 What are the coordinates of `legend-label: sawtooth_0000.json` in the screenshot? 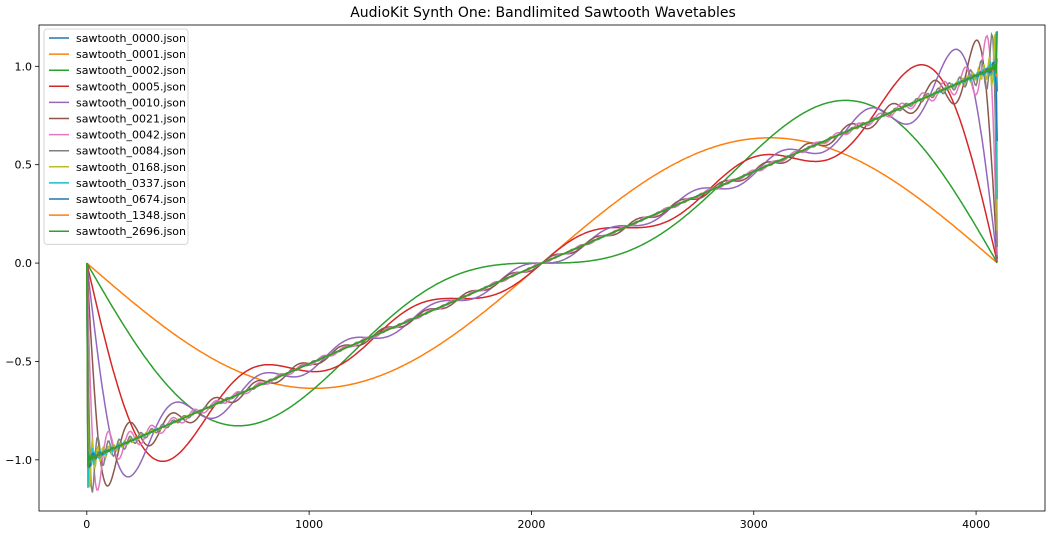 It's located at (131, 38).